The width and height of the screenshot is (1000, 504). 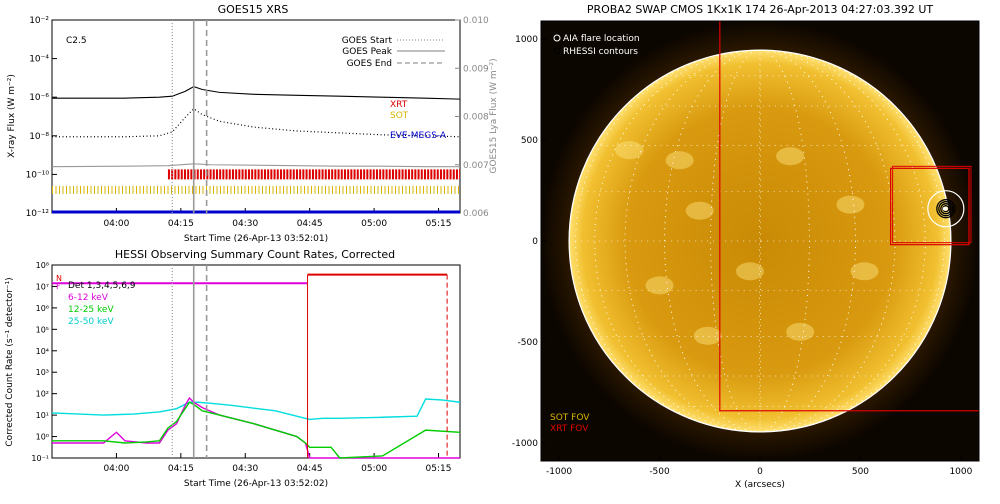 I want to click on hessi-ytick-label: 10¹, so click(x=42, y=415).